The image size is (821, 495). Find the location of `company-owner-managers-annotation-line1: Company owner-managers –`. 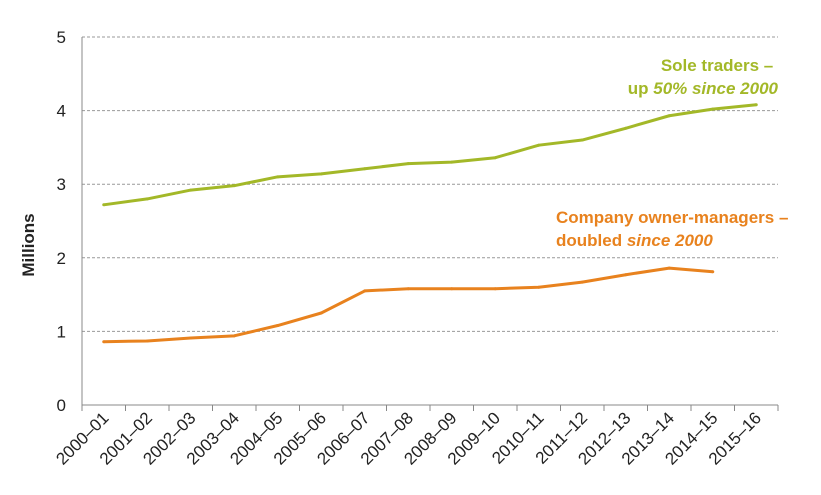

company-owner-managers-annotation-line1: Company owner-managers – is located at coordinates (672, 217).